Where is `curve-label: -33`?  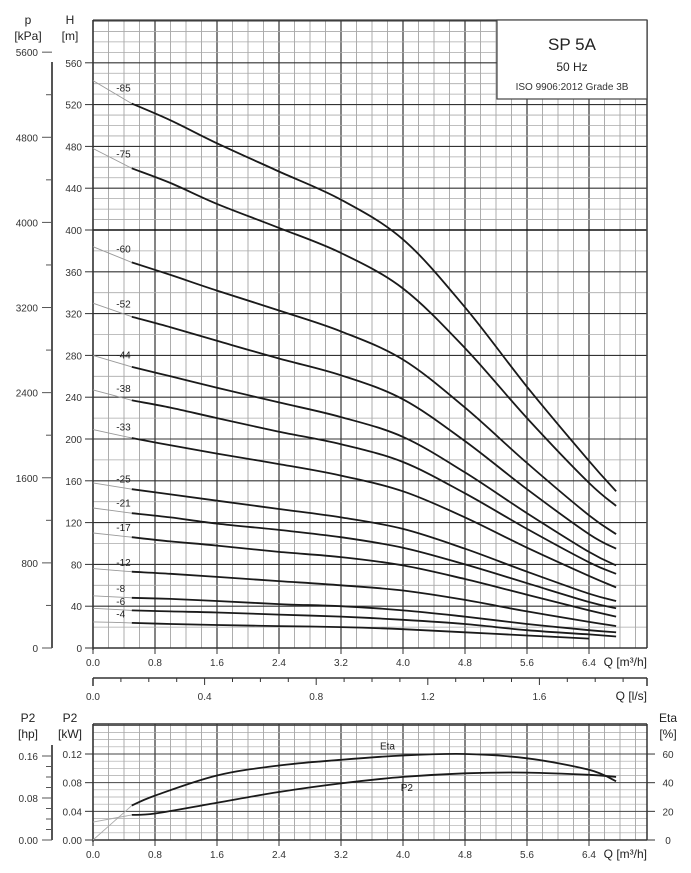 curve-label: -33 is located at coordinates (123, 427).